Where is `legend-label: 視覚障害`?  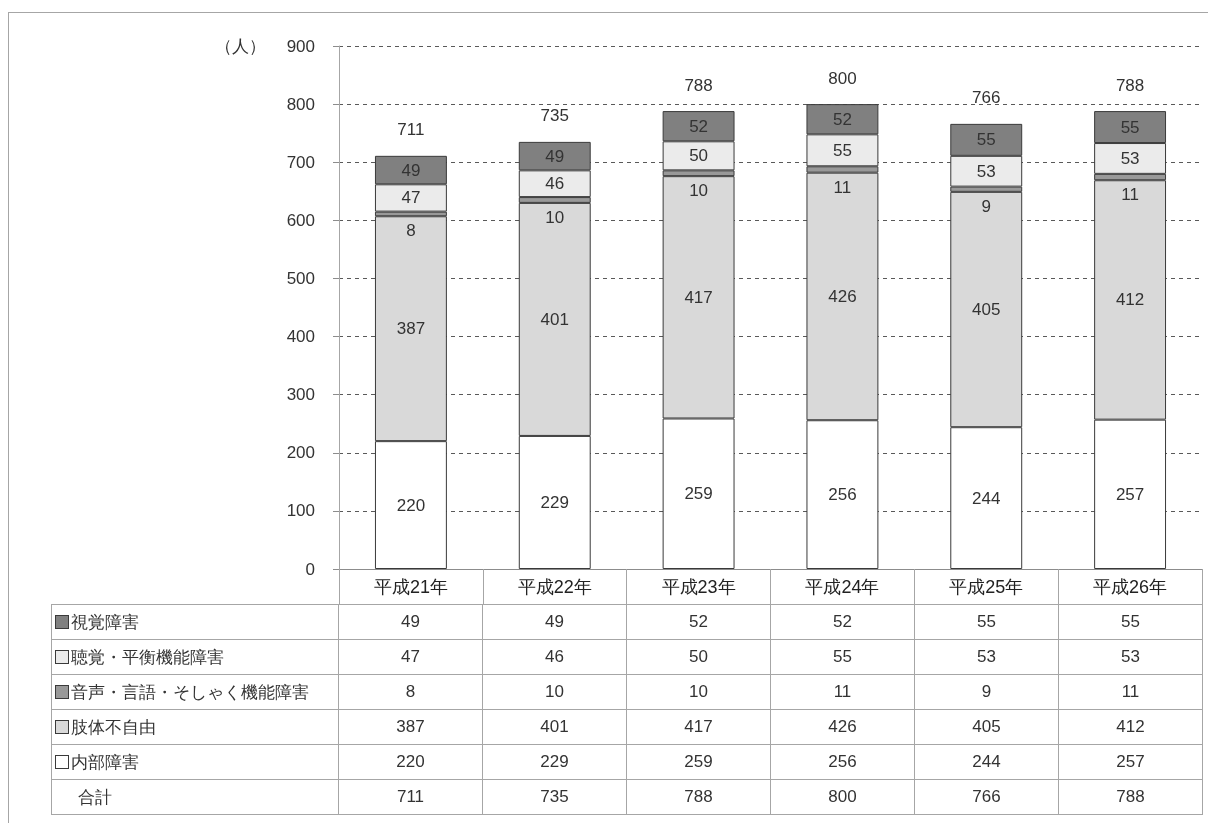
legend-label: 視覚障害 is located at coordinates (105, 622).